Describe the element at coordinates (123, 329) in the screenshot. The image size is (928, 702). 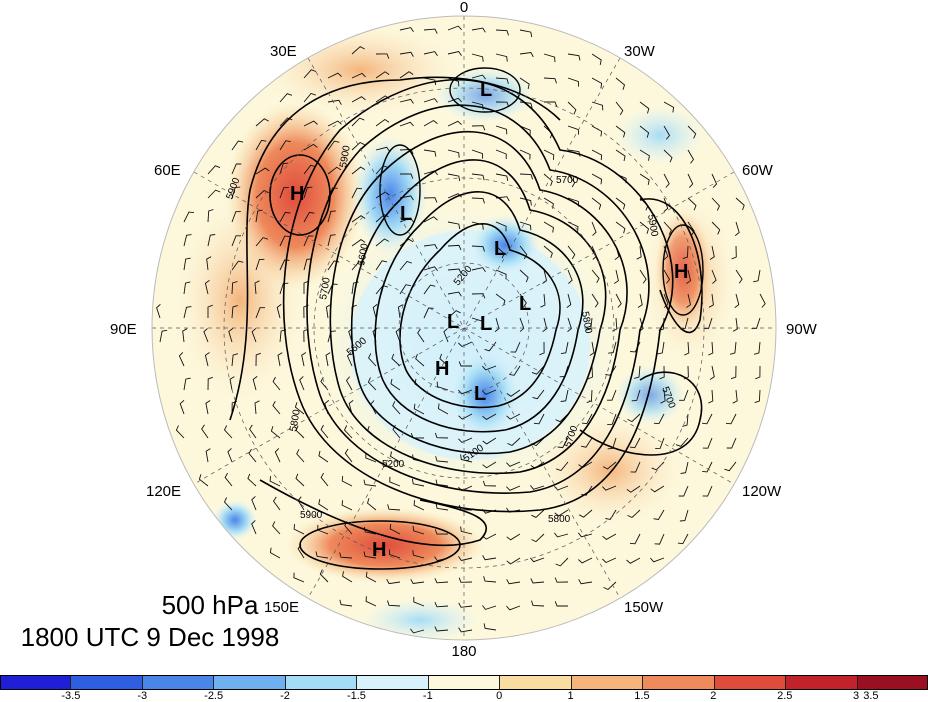
I see `lon-label-90e: 90E` at that location.